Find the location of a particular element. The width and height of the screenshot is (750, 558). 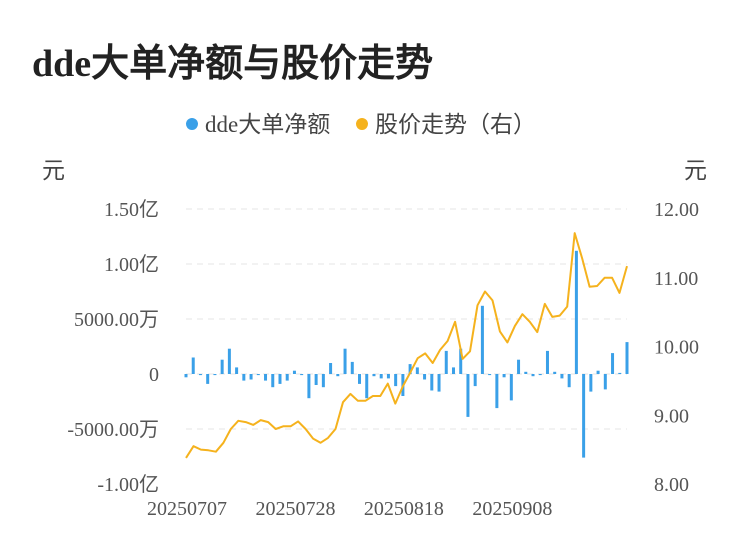

legend: dde大单净额 股价走势（右） is located at coordinates (361, 124).